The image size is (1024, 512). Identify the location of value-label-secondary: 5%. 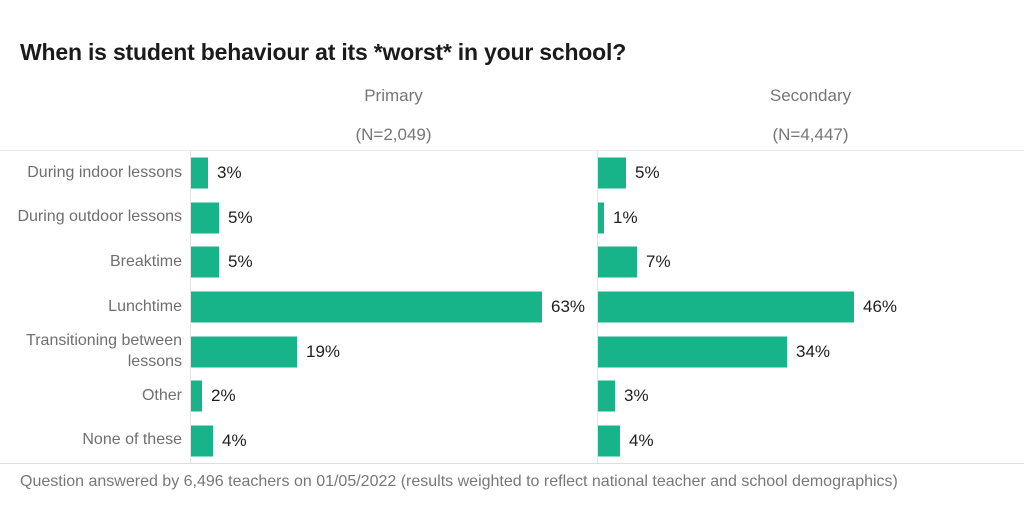
(647, 173).